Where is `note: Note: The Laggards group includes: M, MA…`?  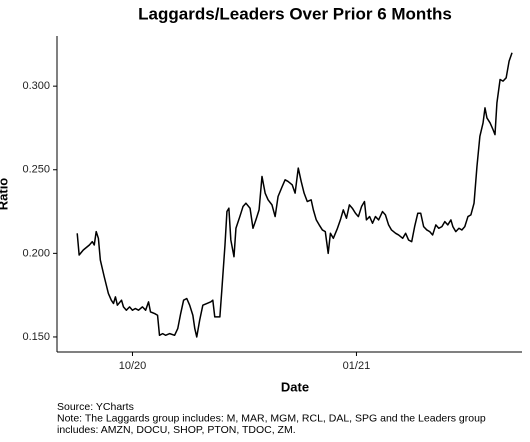
note: Note: The Laggards group includes: M, MA… is located at coordinates (271, 418).